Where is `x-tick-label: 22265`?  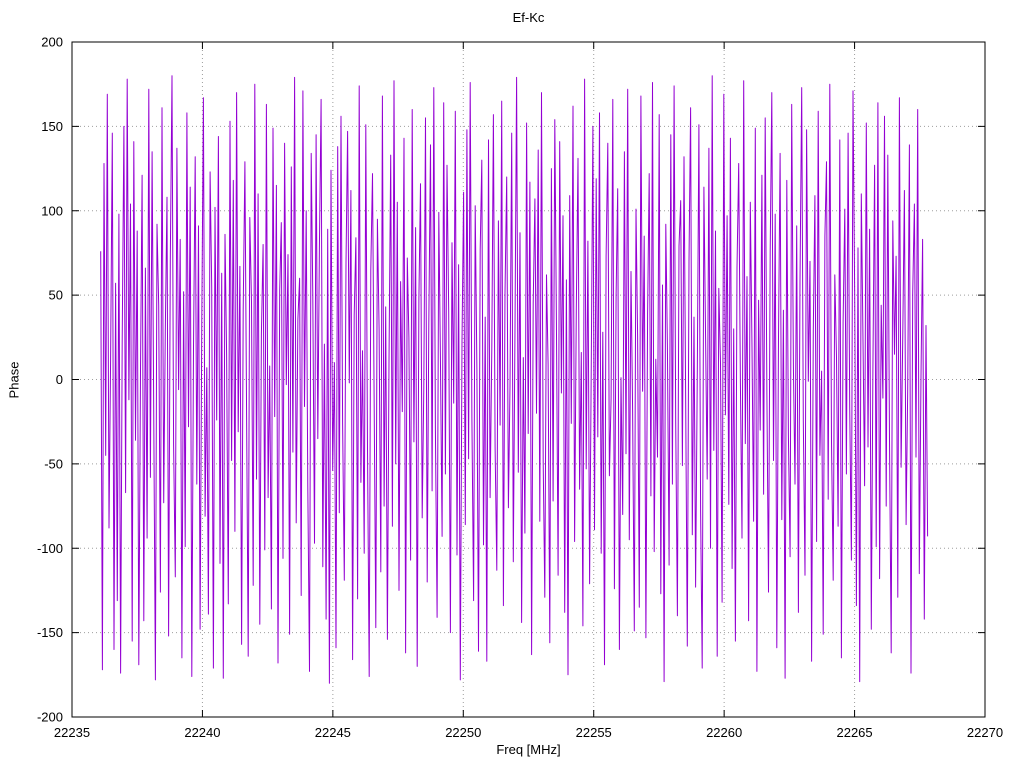
x-tick-label: 22265 is located at coordinates (854, 732).